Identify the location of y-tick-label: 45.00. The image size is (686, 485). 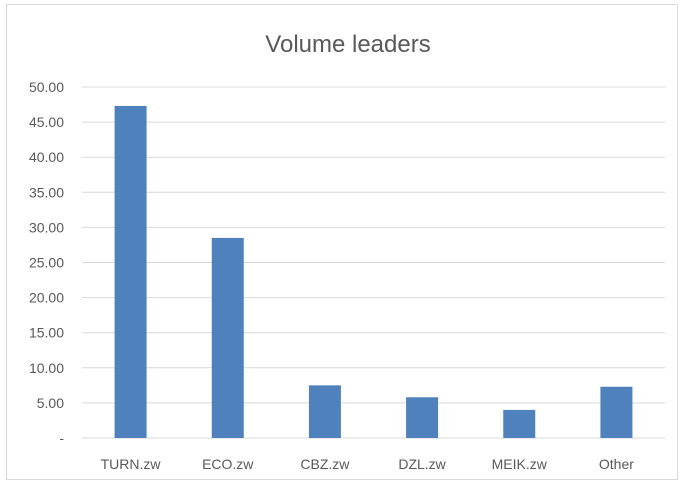
(46, 122).